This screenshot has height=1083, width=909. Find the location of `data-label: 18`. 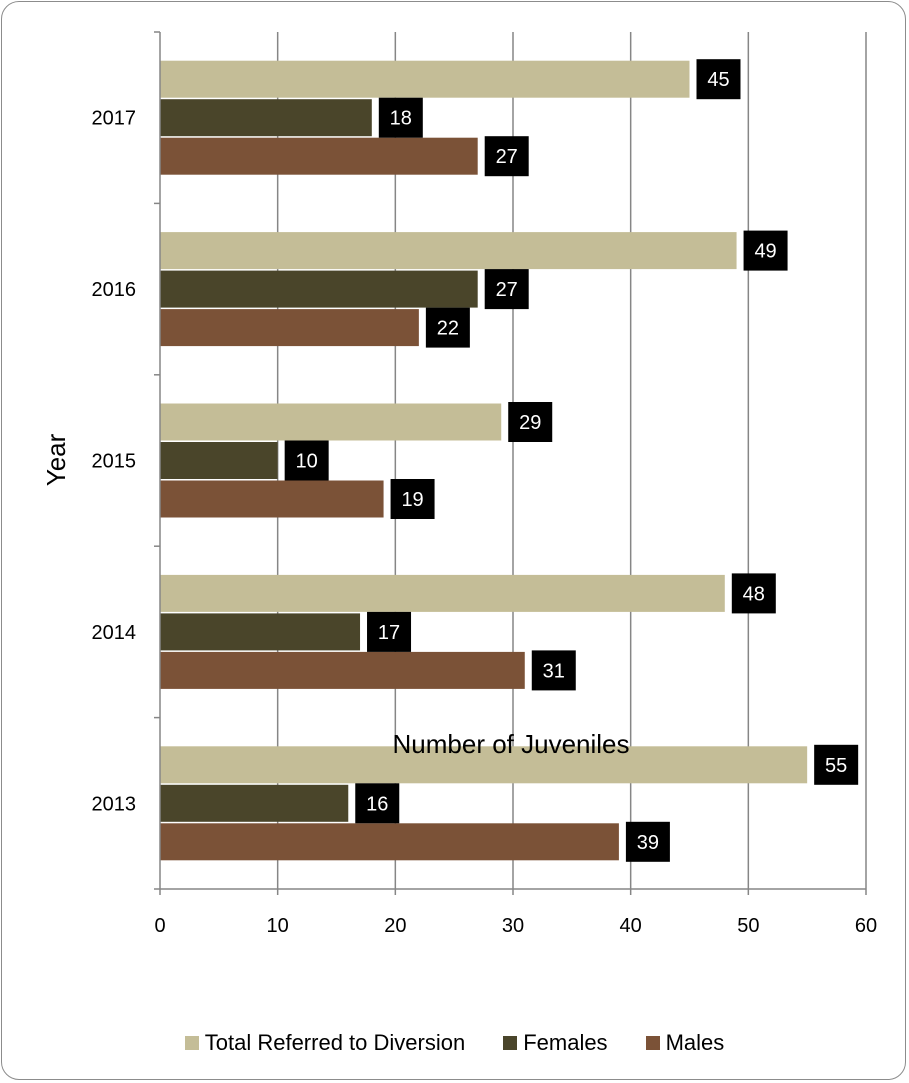

data-label: 18 is located at coordinates (401, 119).